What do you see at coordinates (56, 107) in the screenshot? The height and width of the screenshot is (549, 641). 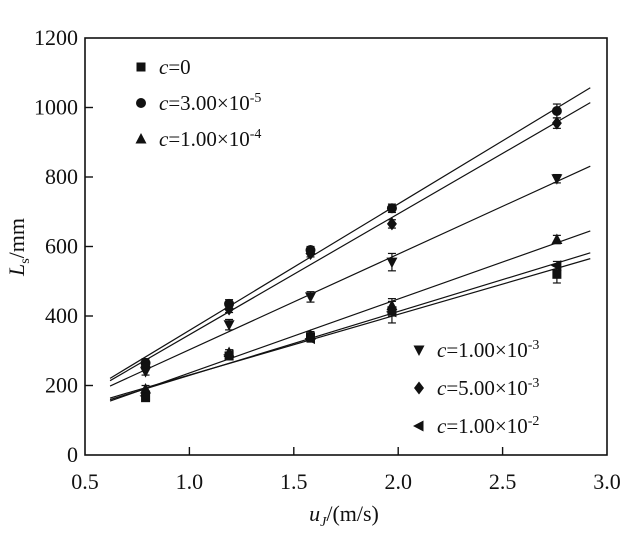 I see `y-tick-label: 1000` at bounding box center [56, 107].